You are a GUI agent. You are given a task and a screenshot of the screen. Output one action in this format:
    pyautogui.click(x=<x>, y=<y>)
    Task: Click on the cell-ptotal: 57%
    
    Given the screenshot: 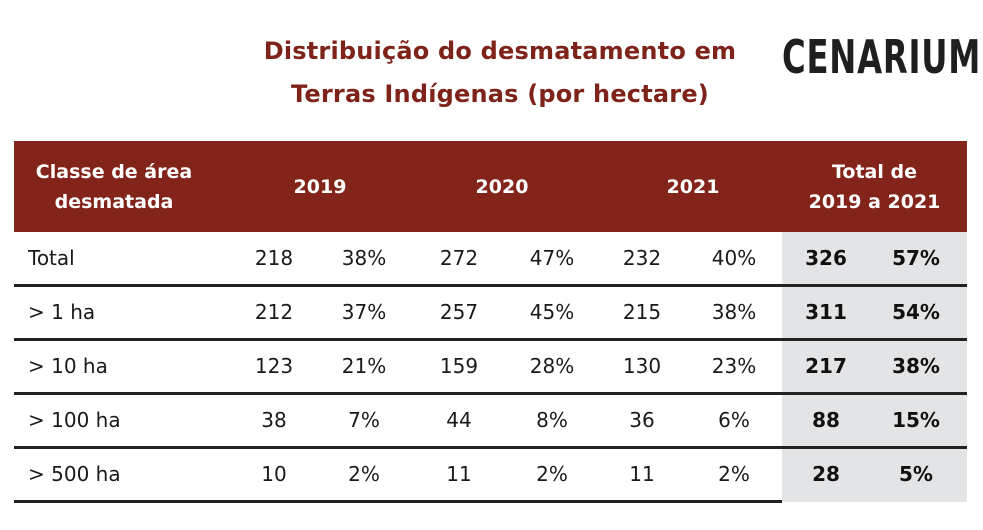 What is the action you would take?
    pyautogui.click(x=916, y=258)
    